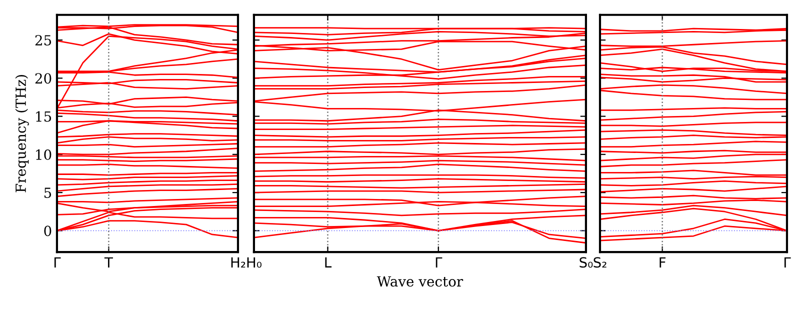 This screenshot has width=807, height=310. Describe the element at coordinates (43, 78) in the screenshot. I see `y-tick-label: 20` at that location.